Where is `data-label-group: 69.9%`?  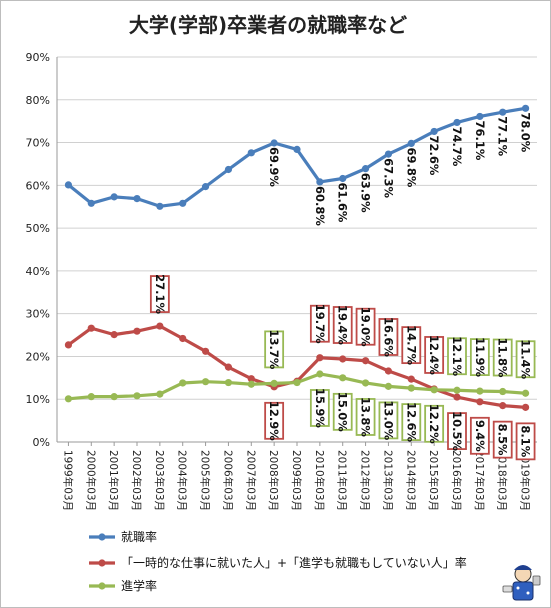
data-label-group: 69.9% is located at coordinates (274, 167).